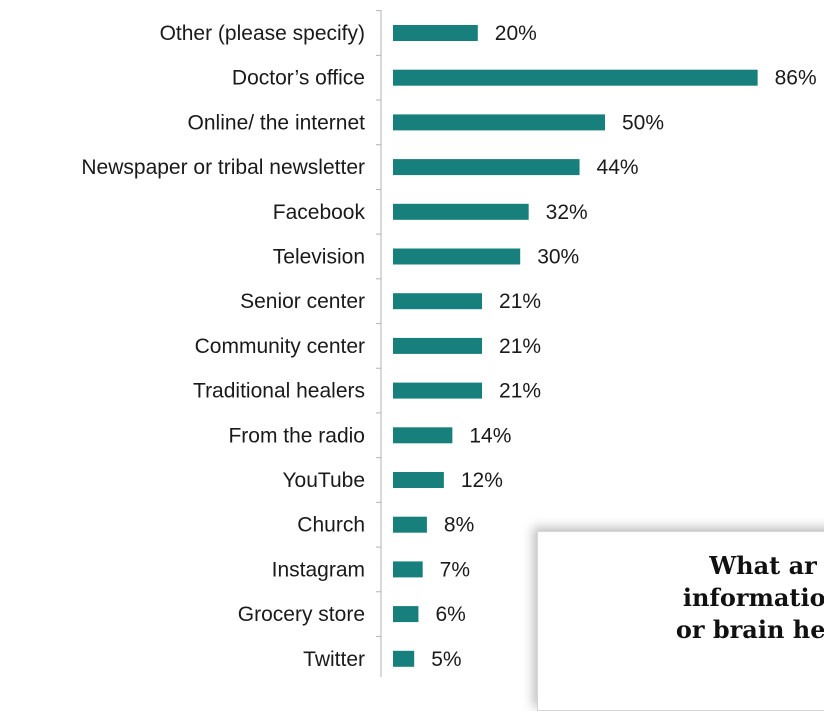 This screenshot has height=711, width=824. Describe the element at coordinates (490, 435) in the screenshot. I see `value-label: 14%` at that location.